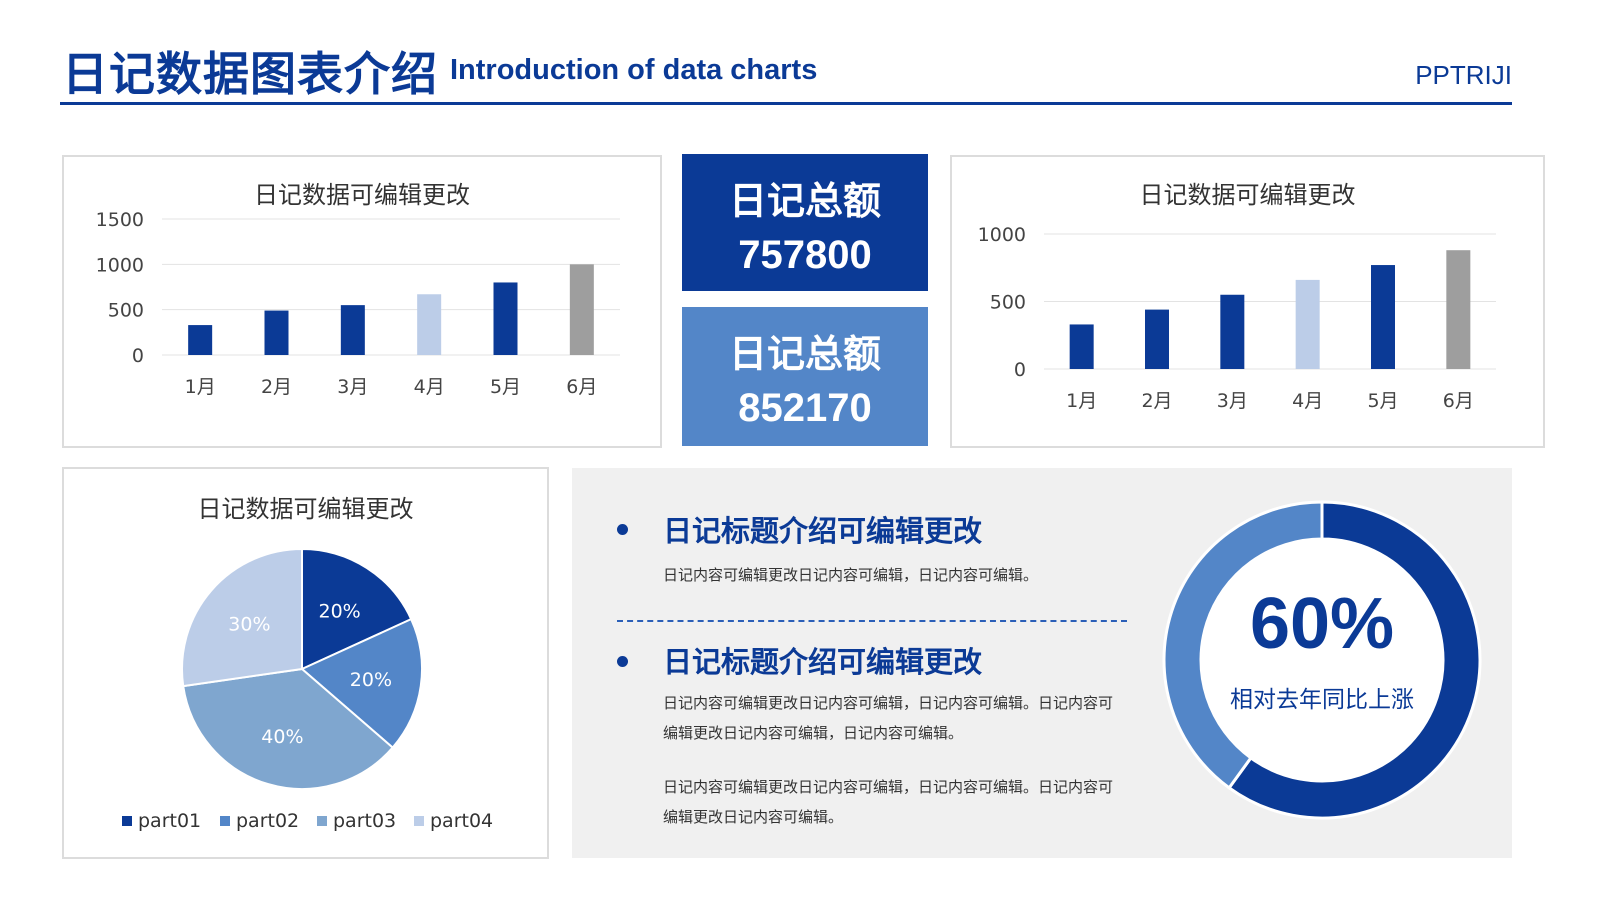  What do you see at coordinates (1322, 700) in the screenshot?
I see `donut-center-label: 相对去年同比上涨` at bounding box center [1322, 700].